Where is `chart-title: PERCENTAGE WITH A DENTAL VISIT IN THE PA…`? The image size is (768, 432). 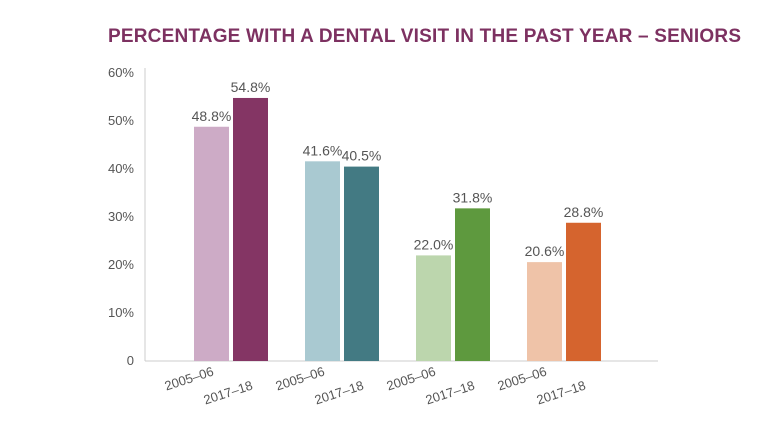 chart-title: PERCENTAGE WITH A DENTAL VISIT IN THE PA… is located at coordinates (425, 36).